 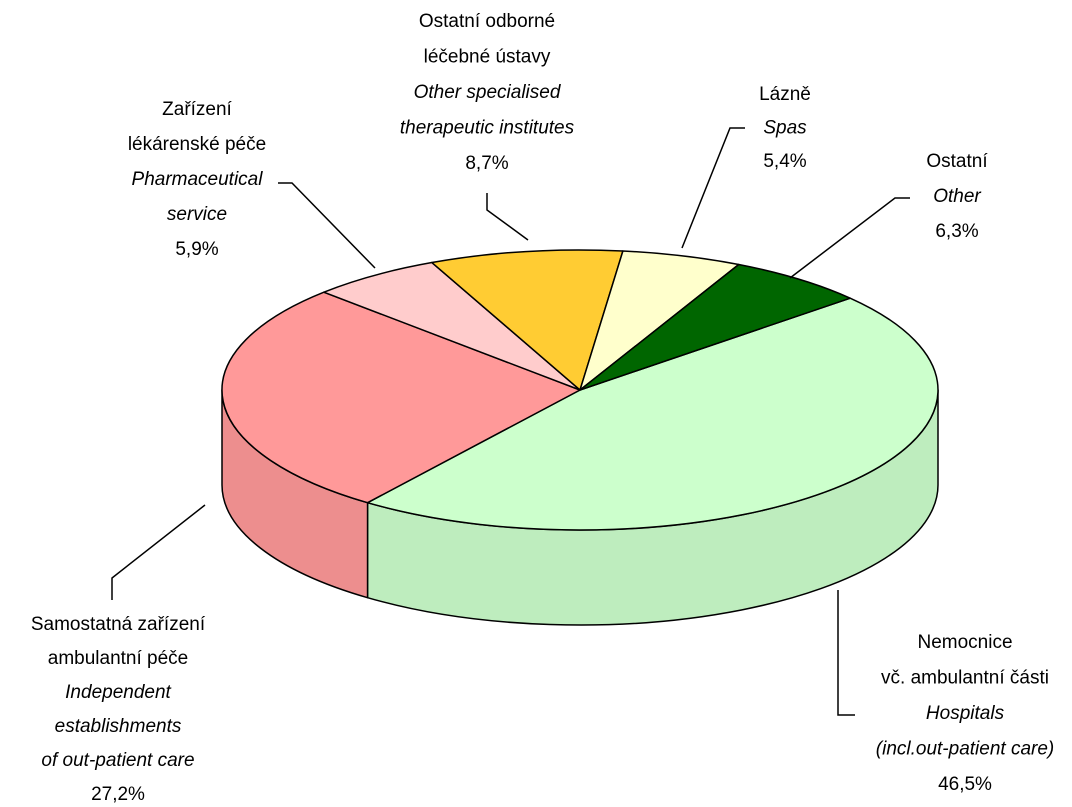 What do you see at coordinates (117, 760) in the screenshot?
I see `label-en: of out-patient care` at bounding box center [117, 760].